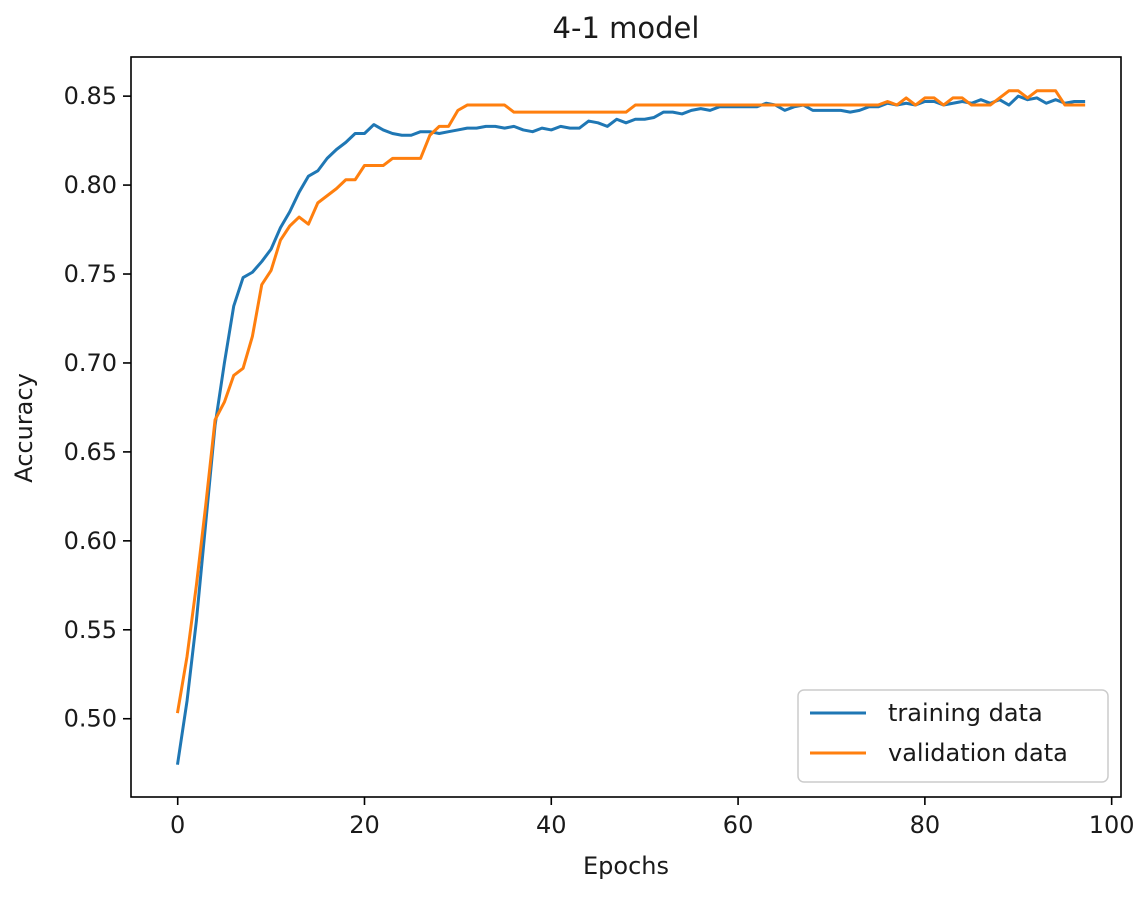 The width and height of the screenshot is (1142, 902). What do you see at coordinates (925, 825) in the screenshot?
I see `x-tick-label: 80` at bounding box center [925, 825].